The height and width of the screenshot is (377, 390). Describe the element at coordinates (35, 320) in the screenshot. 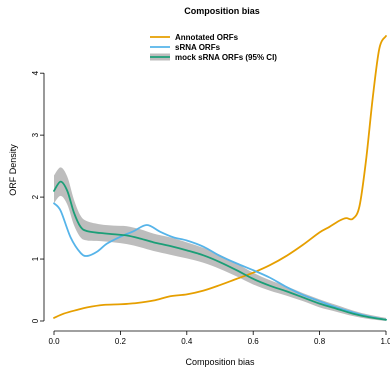

I see `y-tick-label-0: 0` at that location.